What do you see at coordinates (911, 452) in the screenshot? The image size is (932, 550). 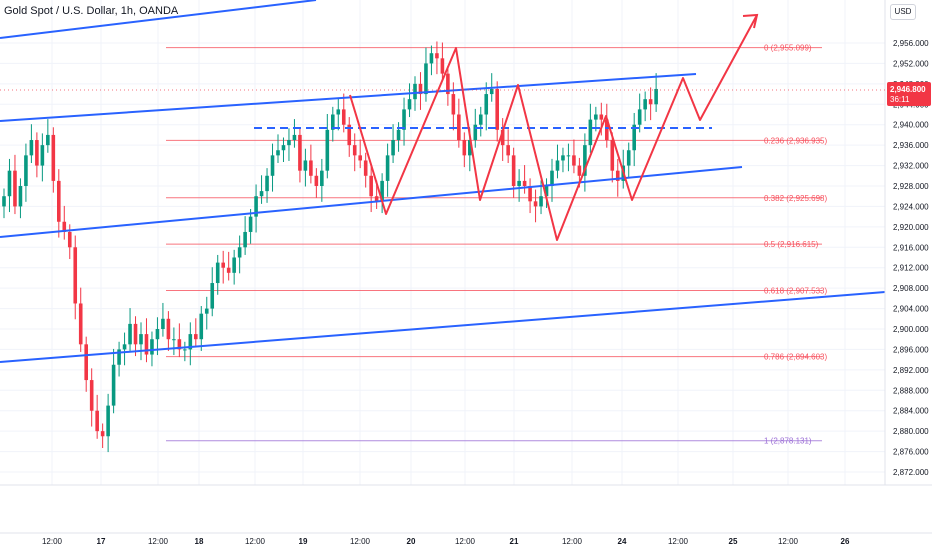 I see `price-tick-label: 2,876.000` at bounding box center [911, 452].